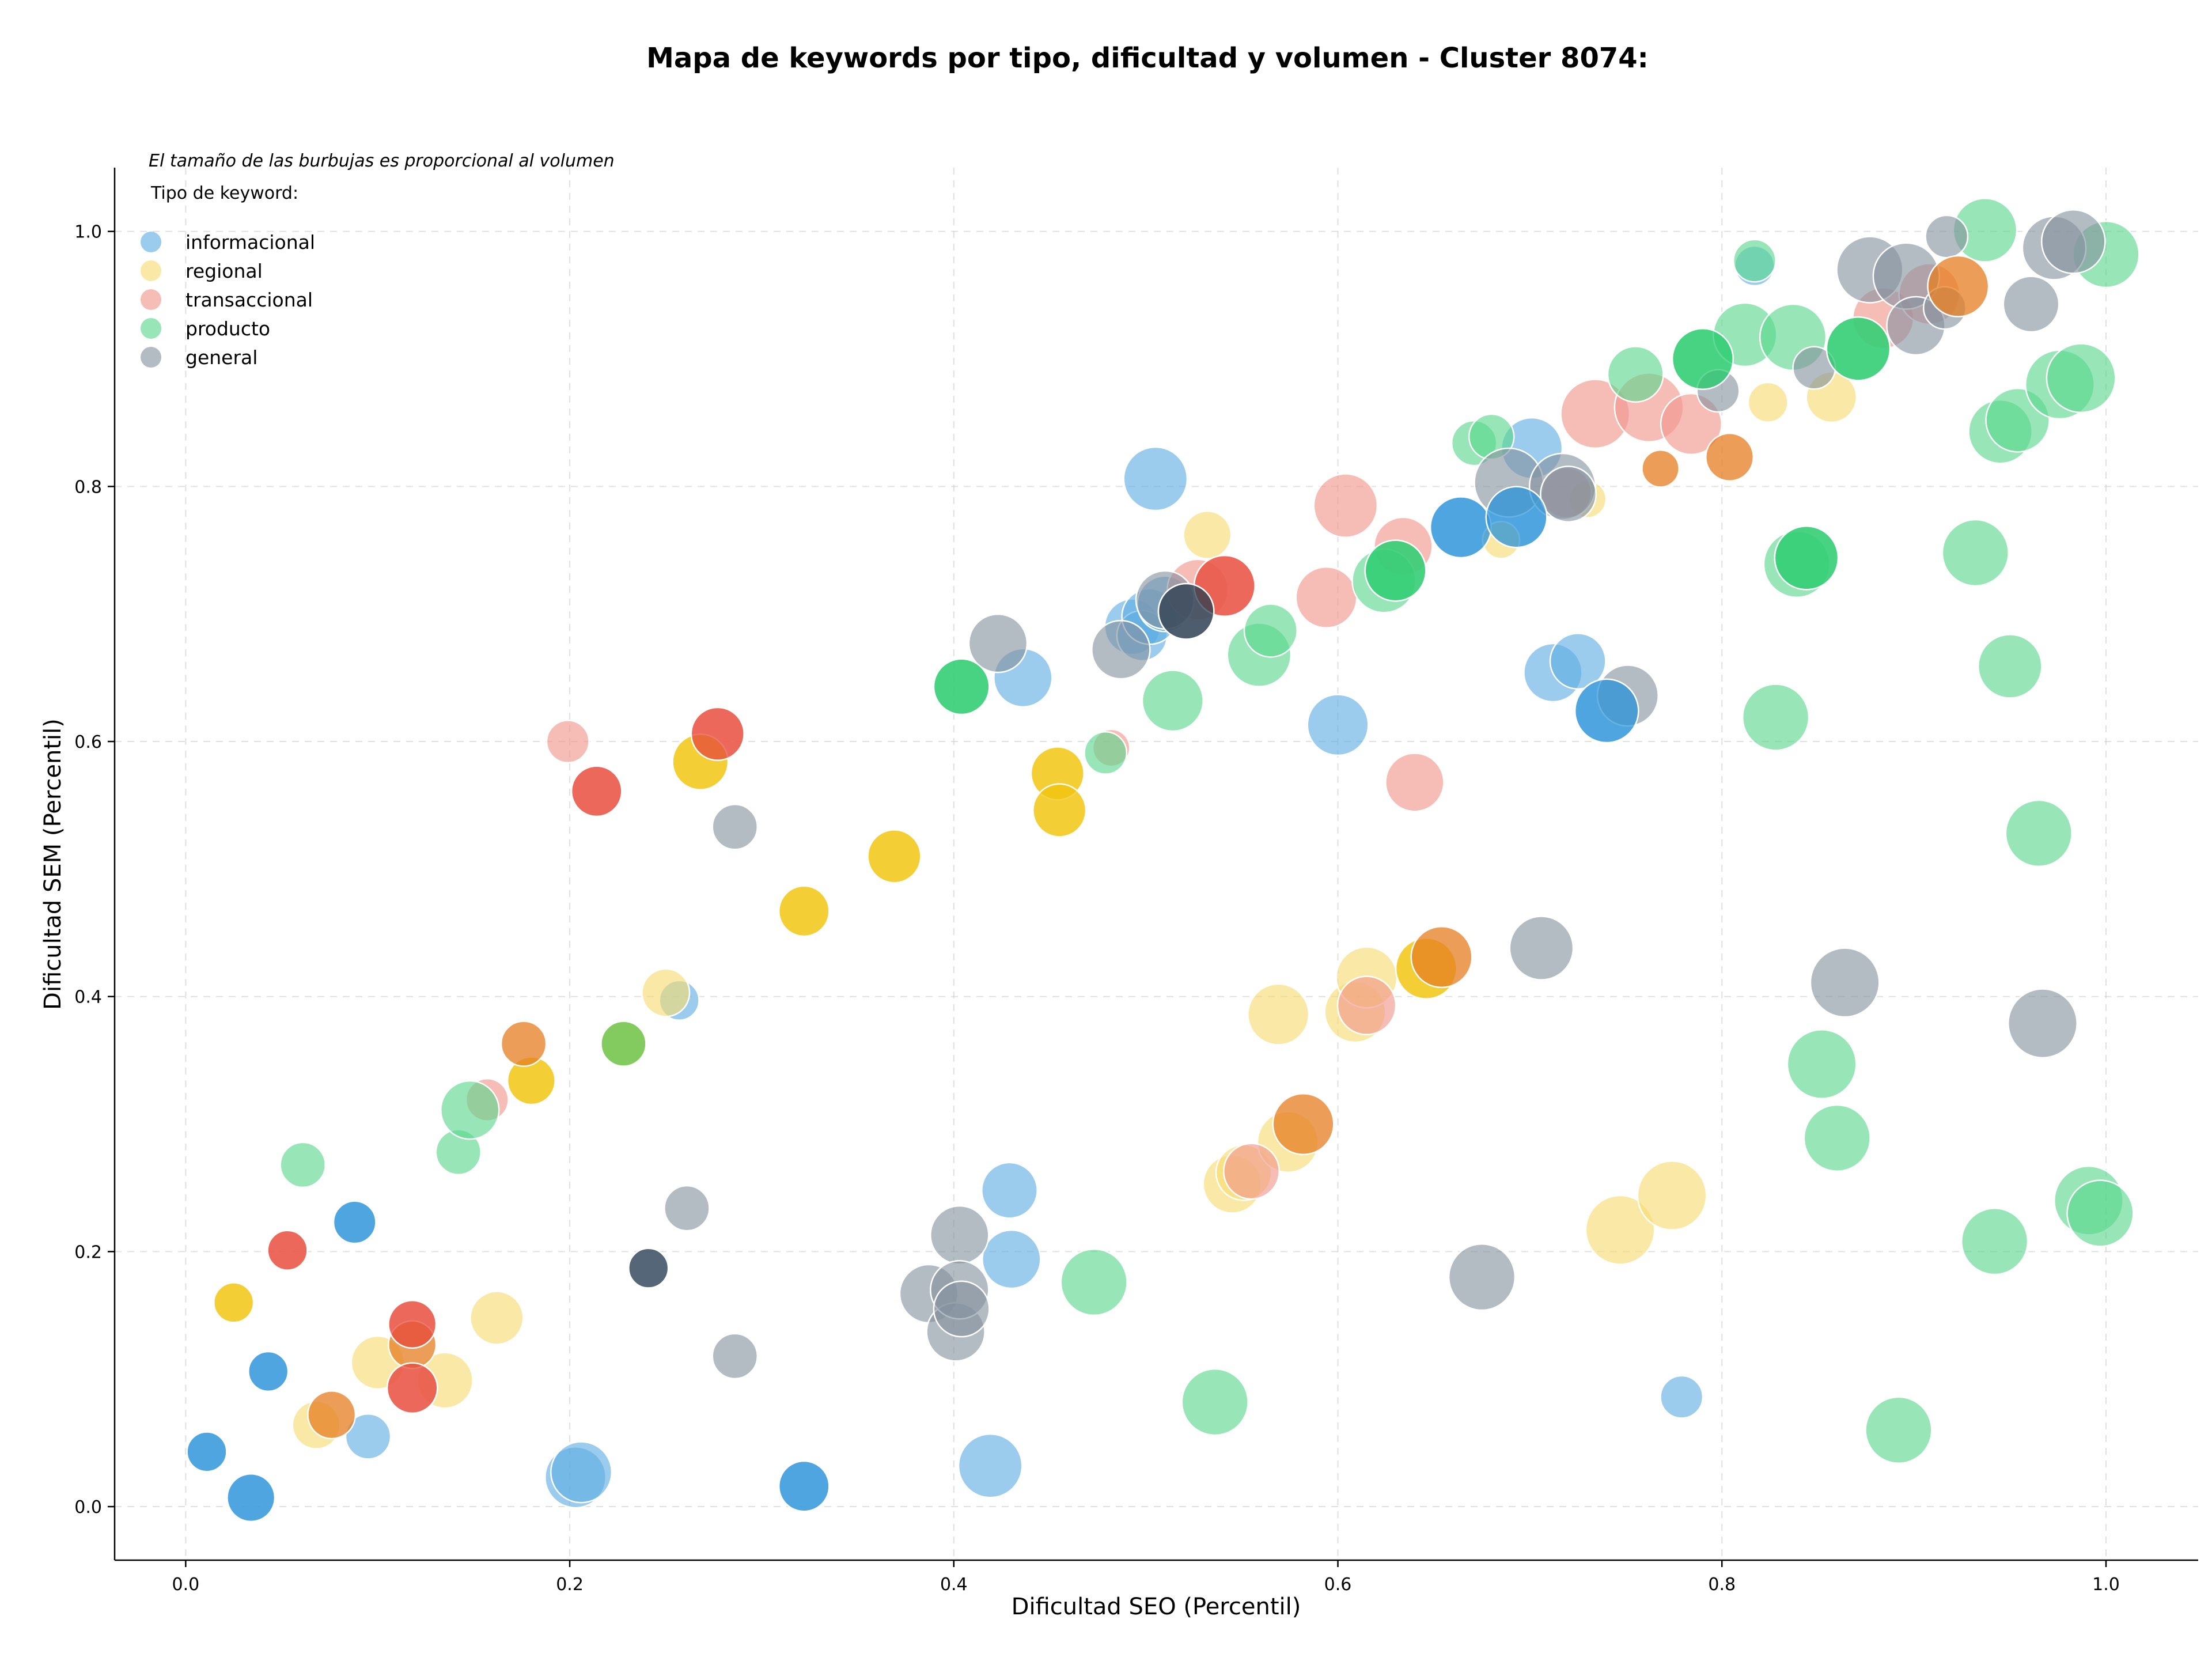 The image size is (2212, 1661). I want to click on legend-title: Tipo de keyword:, so click(224, 193).